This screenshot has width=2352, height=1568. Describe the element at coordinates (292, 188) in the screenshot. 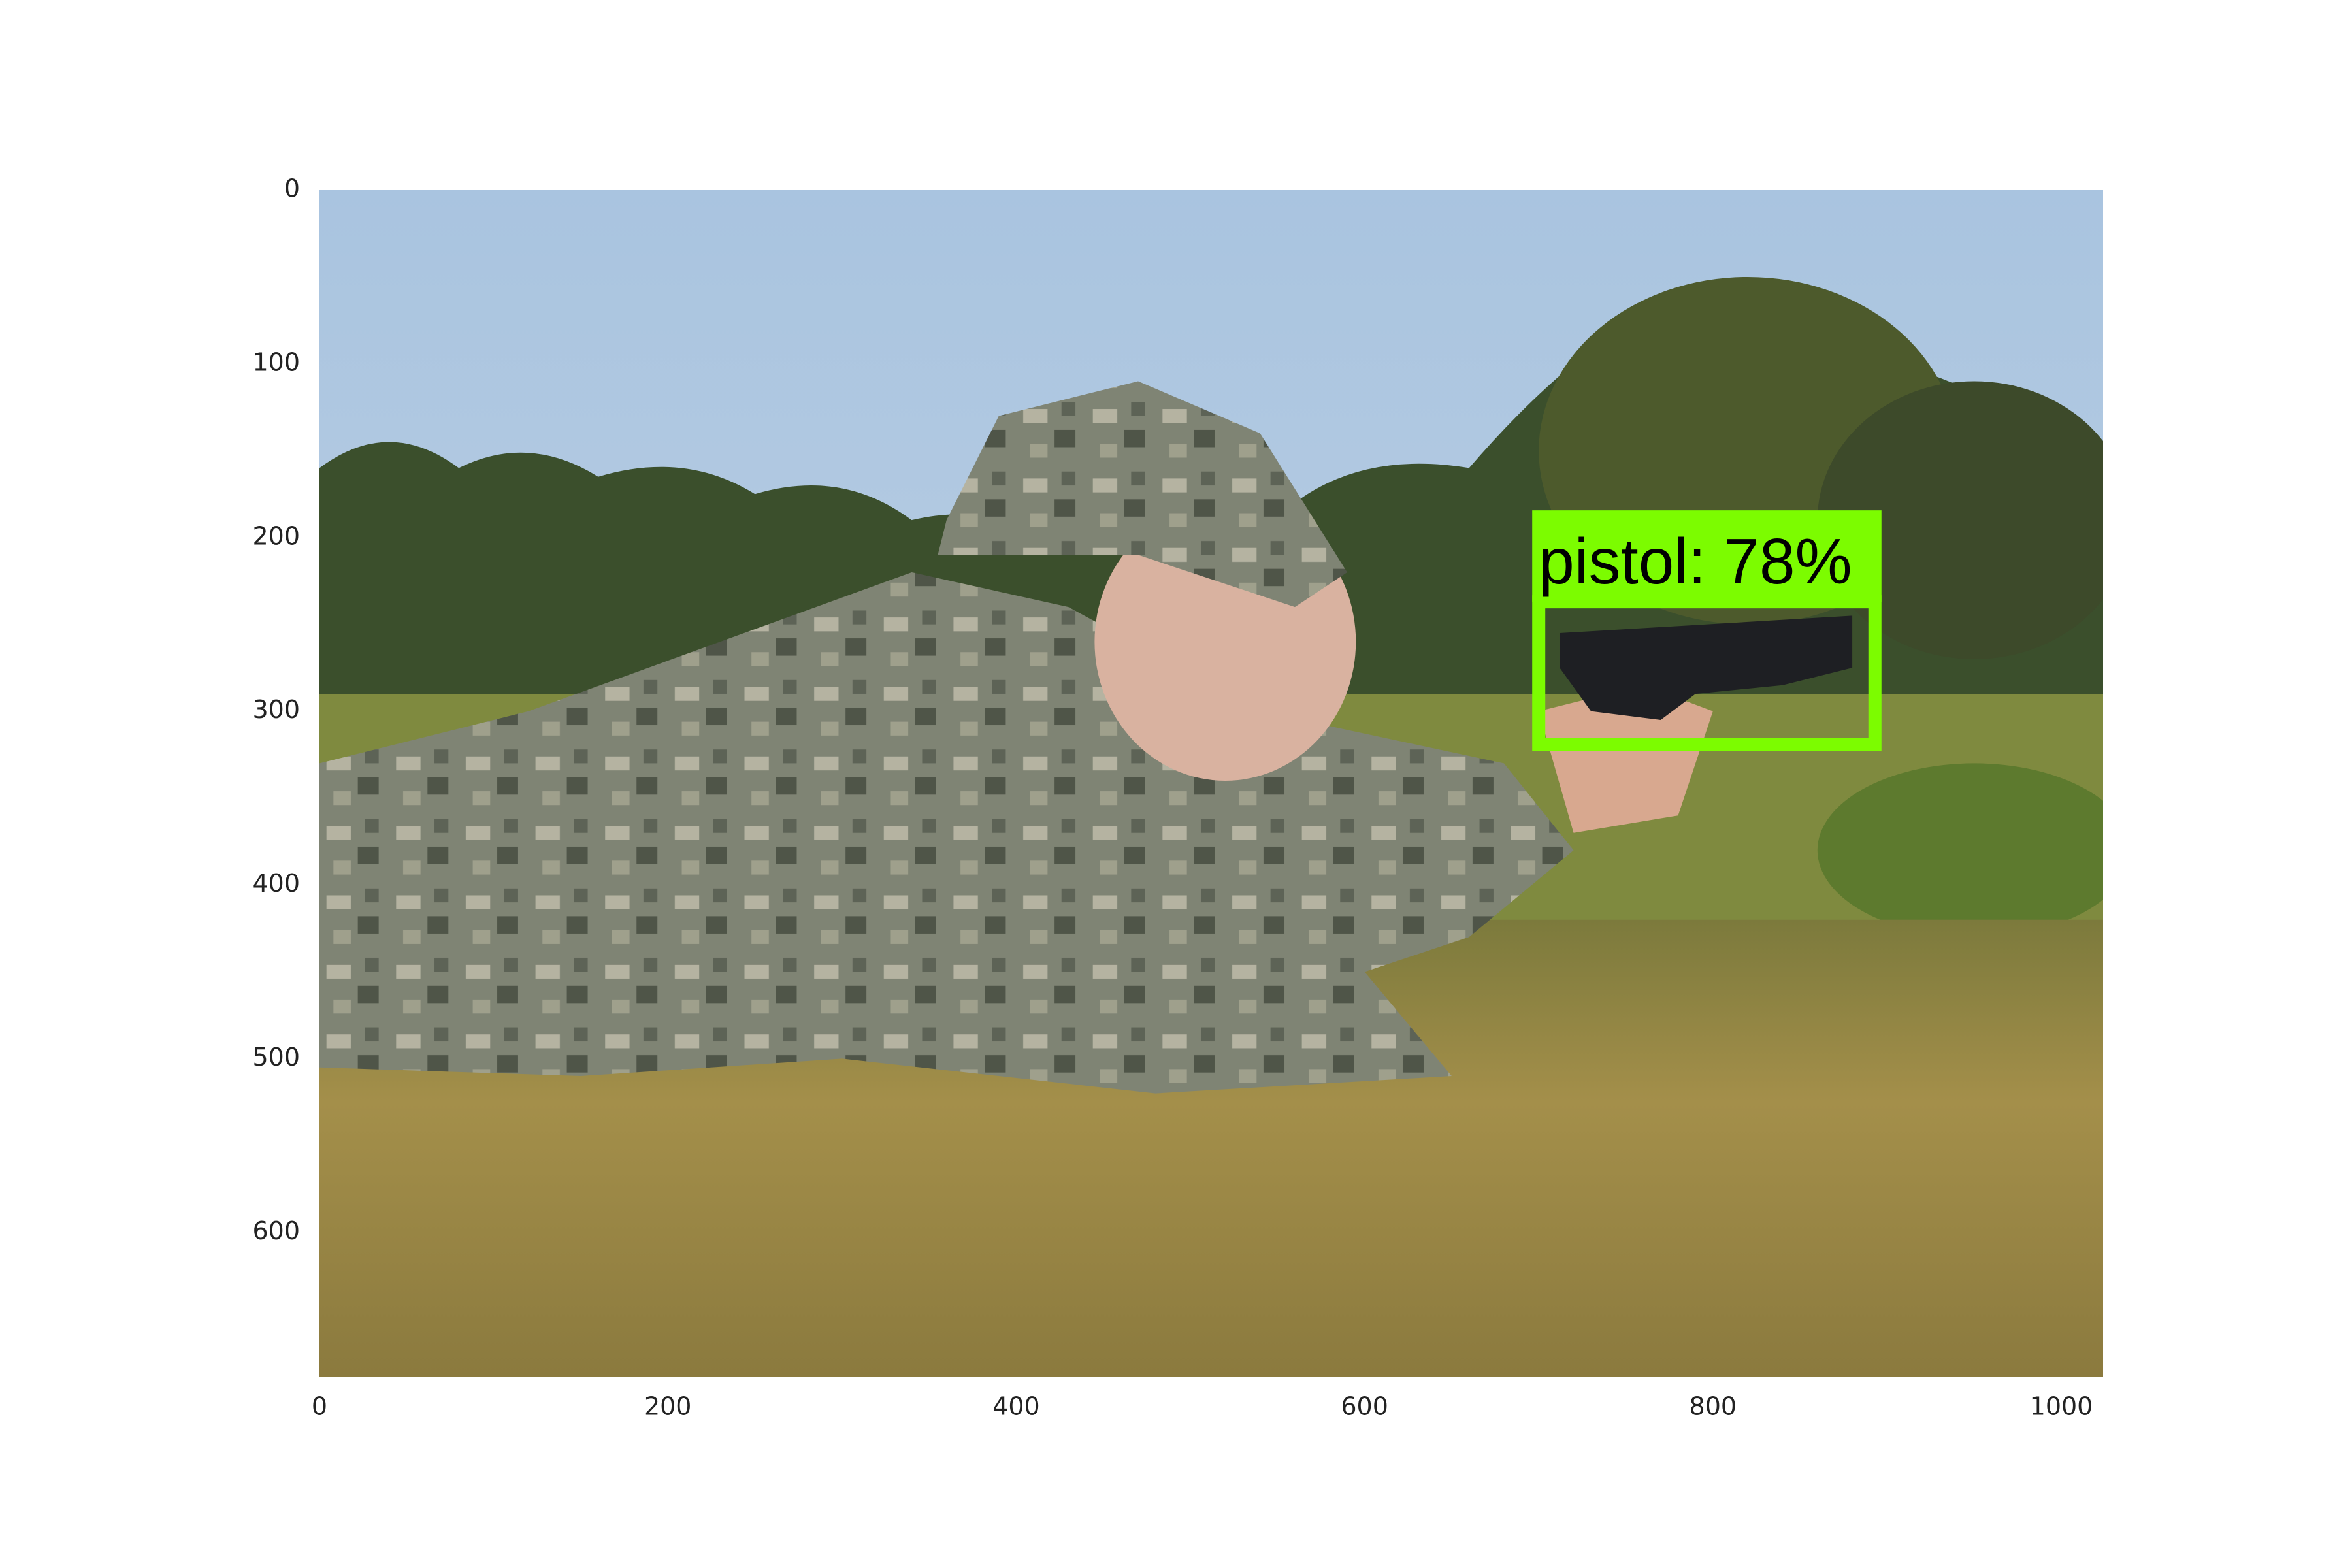

I see `y-tick-label: 0` at that location.